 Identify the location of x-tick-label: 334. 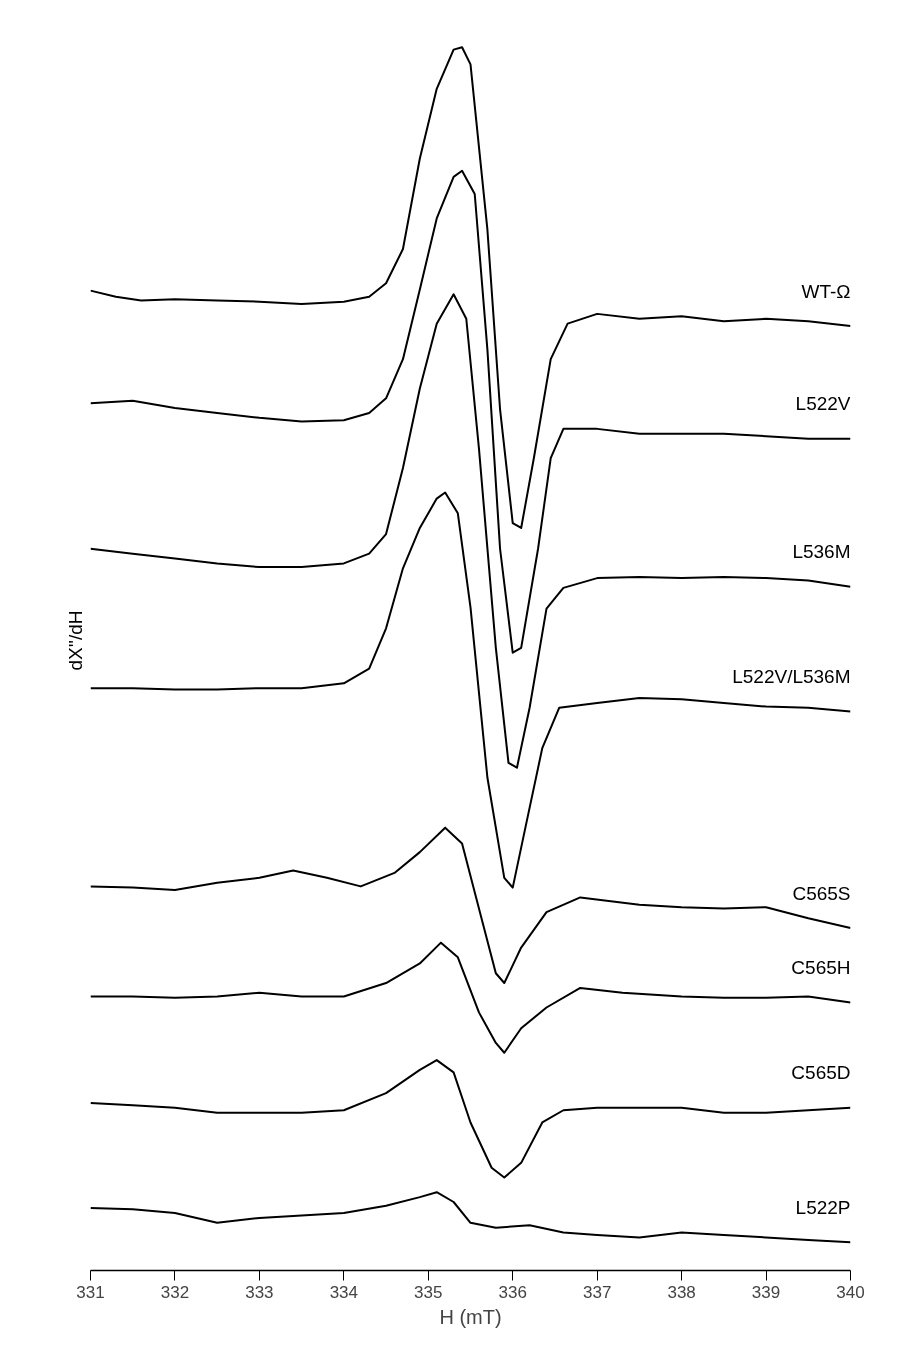
(344, 1292).